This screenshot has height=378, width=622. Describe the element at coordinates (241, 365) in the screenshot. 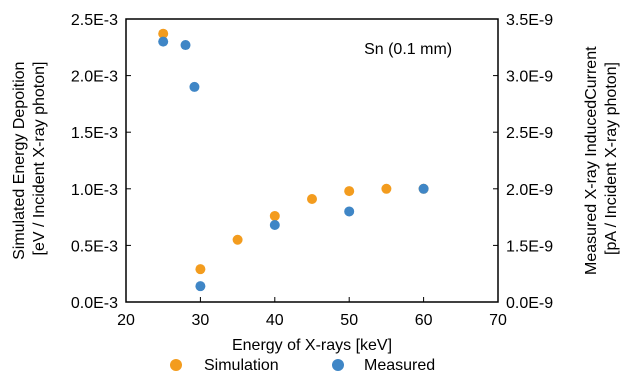

I see `legend-label-simulation: Simulation` at that location.